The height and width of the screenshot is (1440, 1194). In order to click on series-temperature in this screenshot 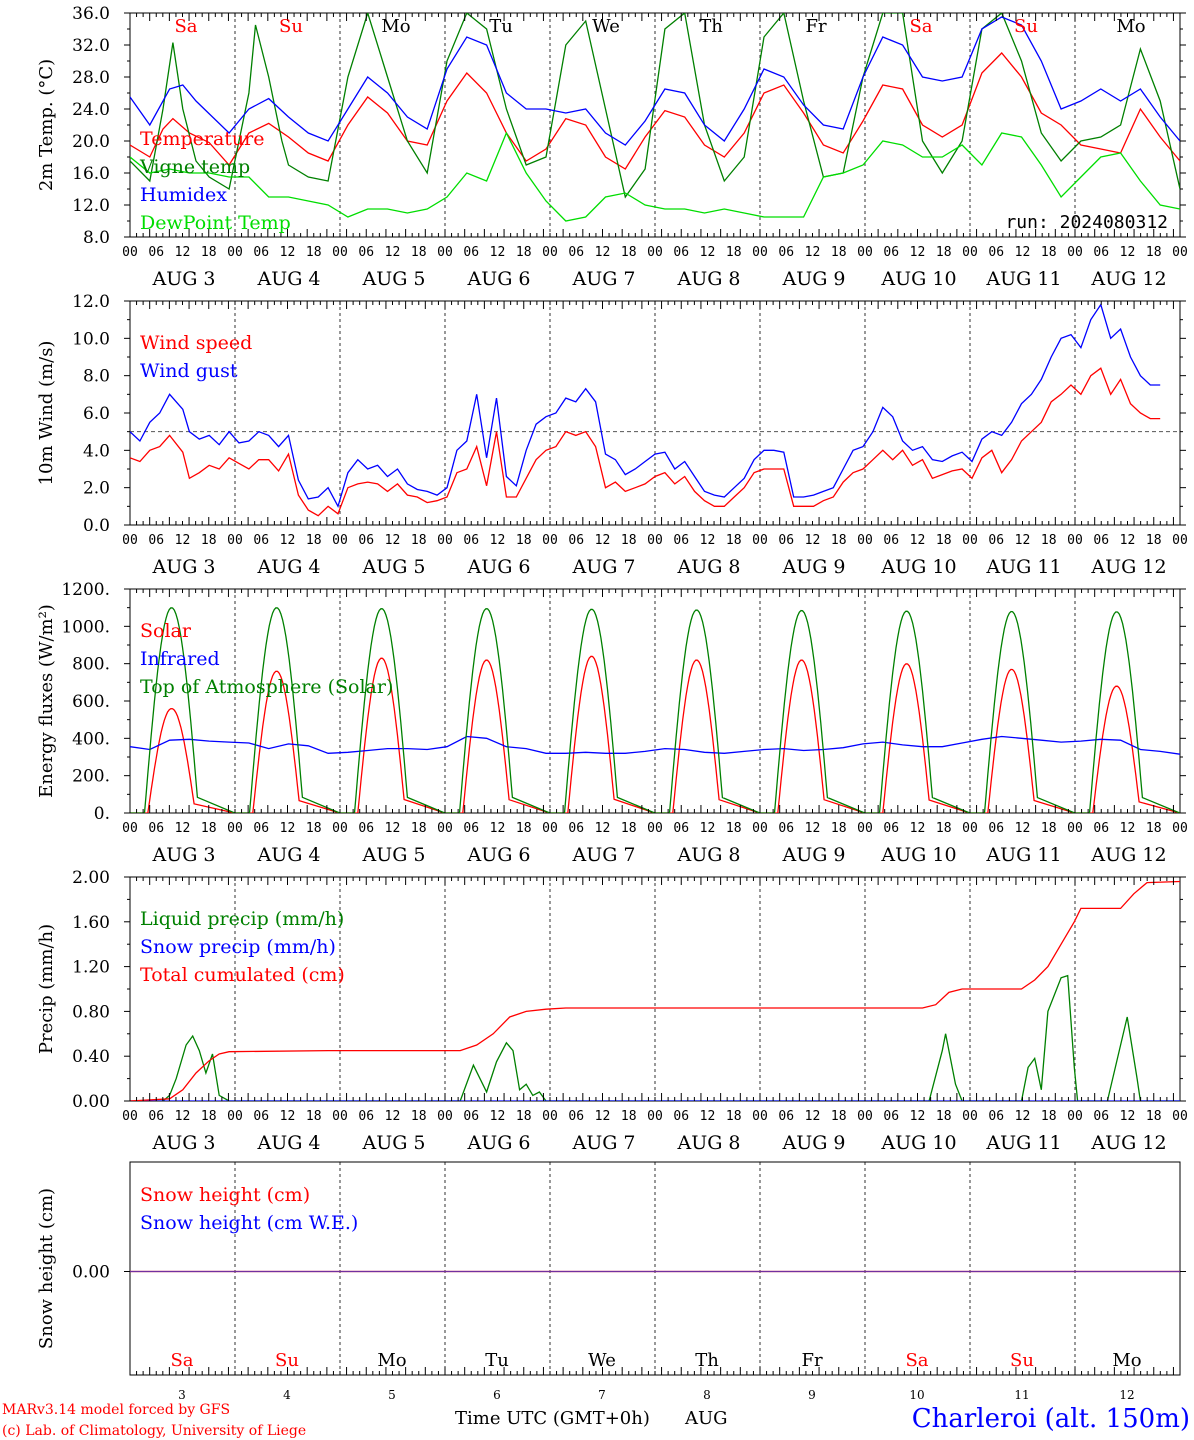, I will do `click(655, 111)`.